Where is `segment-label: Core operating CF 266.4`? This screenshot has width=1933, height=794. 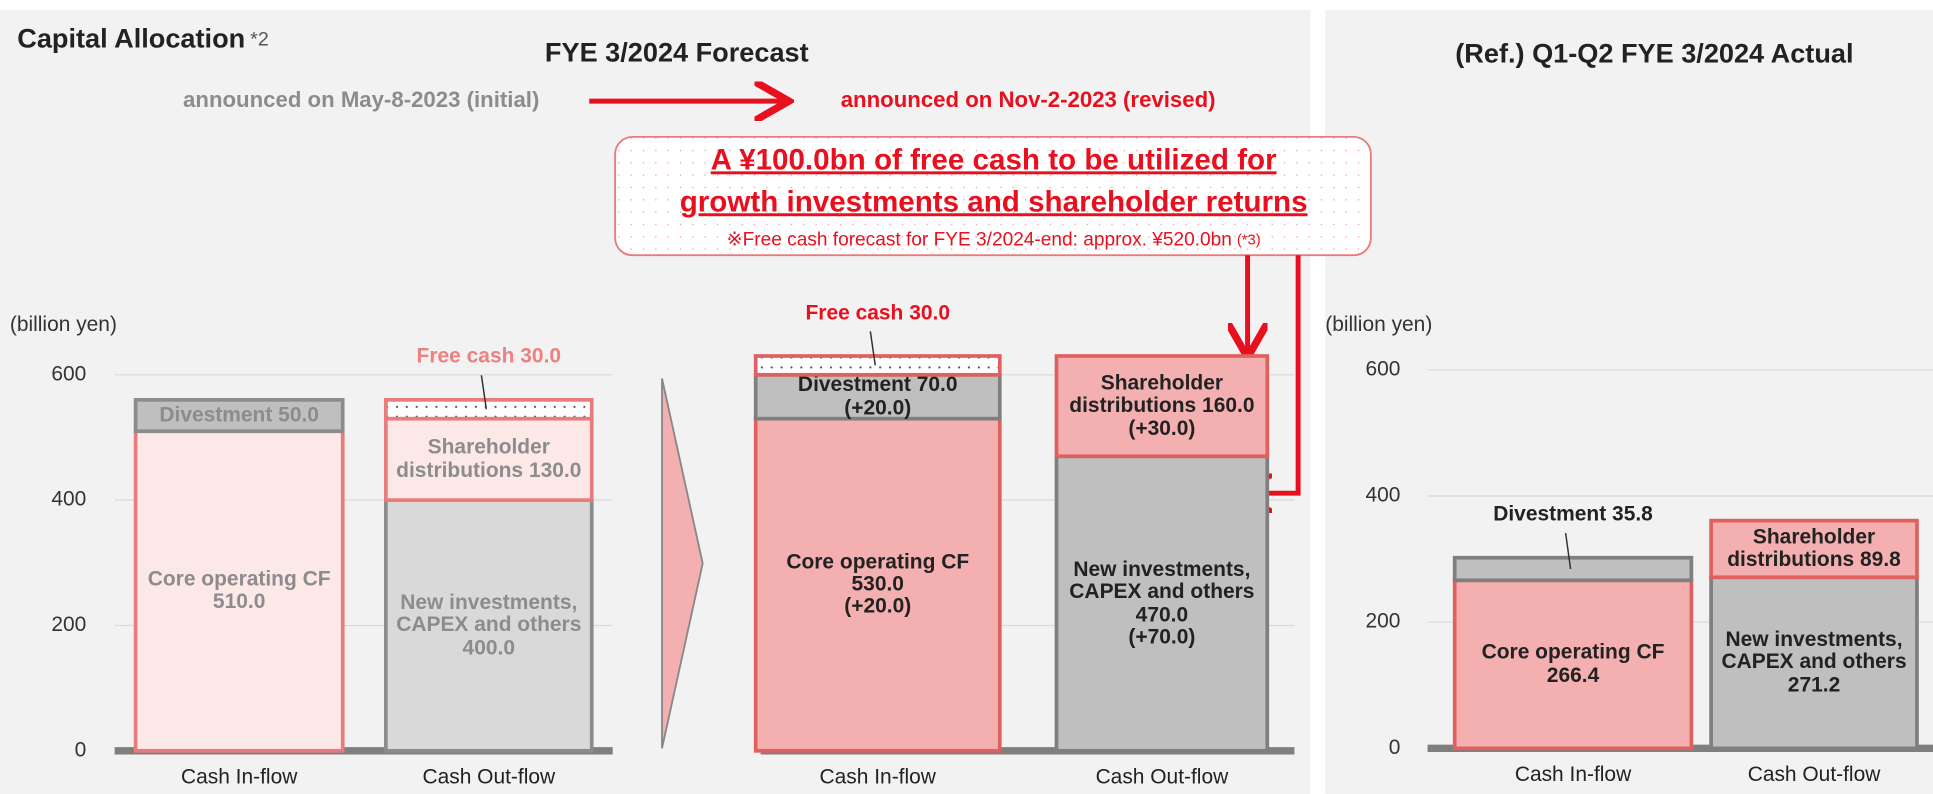
segment-label: Core operating CF 266.4 is located at coordinates (1572, 664).